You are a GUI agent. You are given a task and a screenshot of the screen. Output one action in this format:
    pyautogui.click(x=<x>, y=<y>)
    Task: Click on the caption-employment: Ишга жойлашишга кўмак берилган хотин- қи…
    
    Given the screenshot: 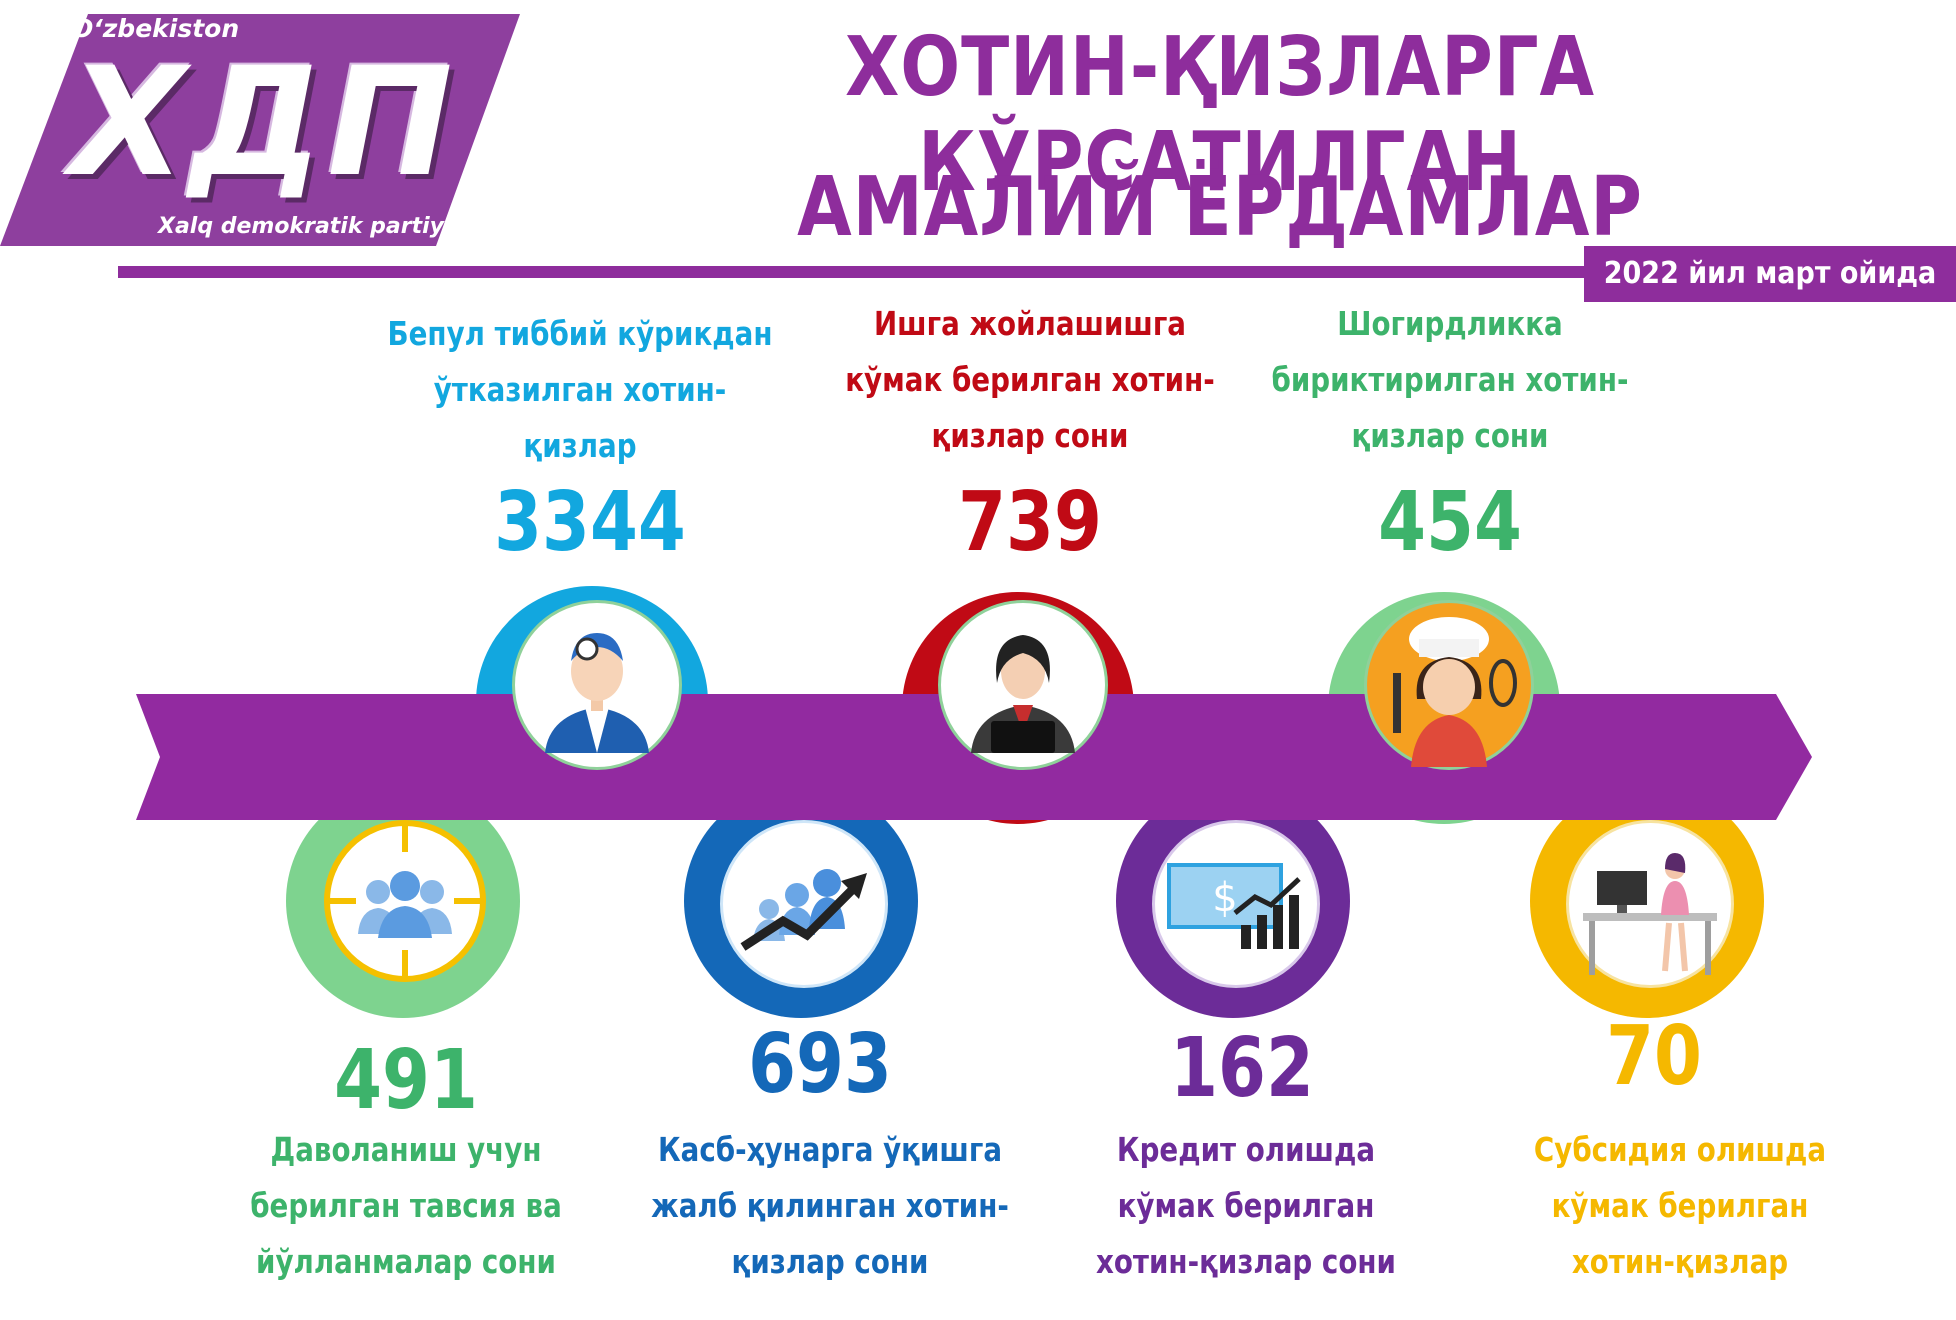 What is the action you would take?
    pyautogui.click(x=1029, y=380)
    